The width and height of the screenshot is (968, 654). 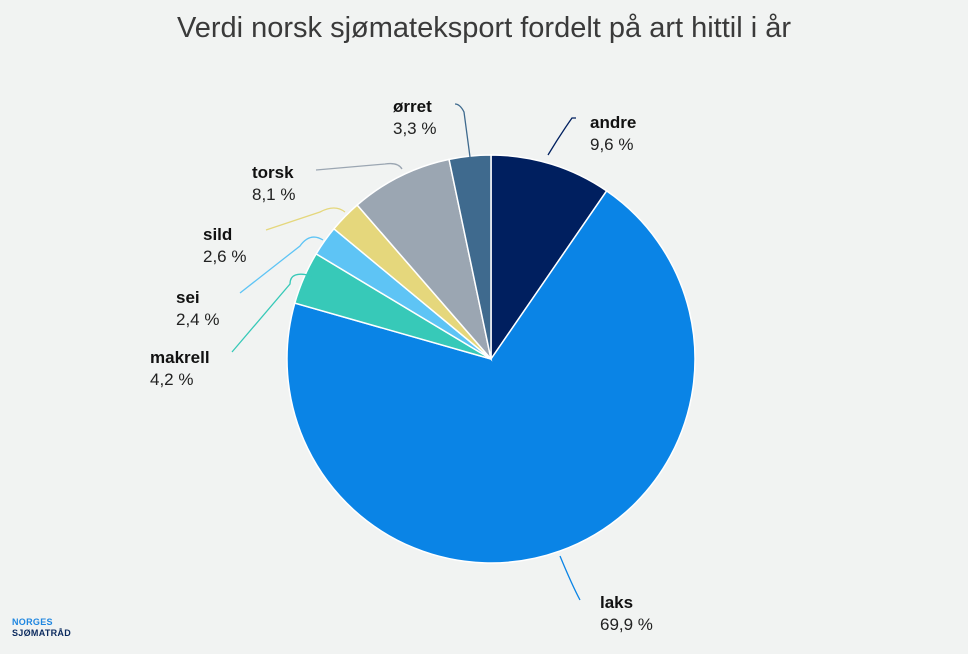 What do you see at coordinates (42, 633) in the screenshot?
I see `logo-line-2: SJØMATRÅD` at bounding box center [42, 633].